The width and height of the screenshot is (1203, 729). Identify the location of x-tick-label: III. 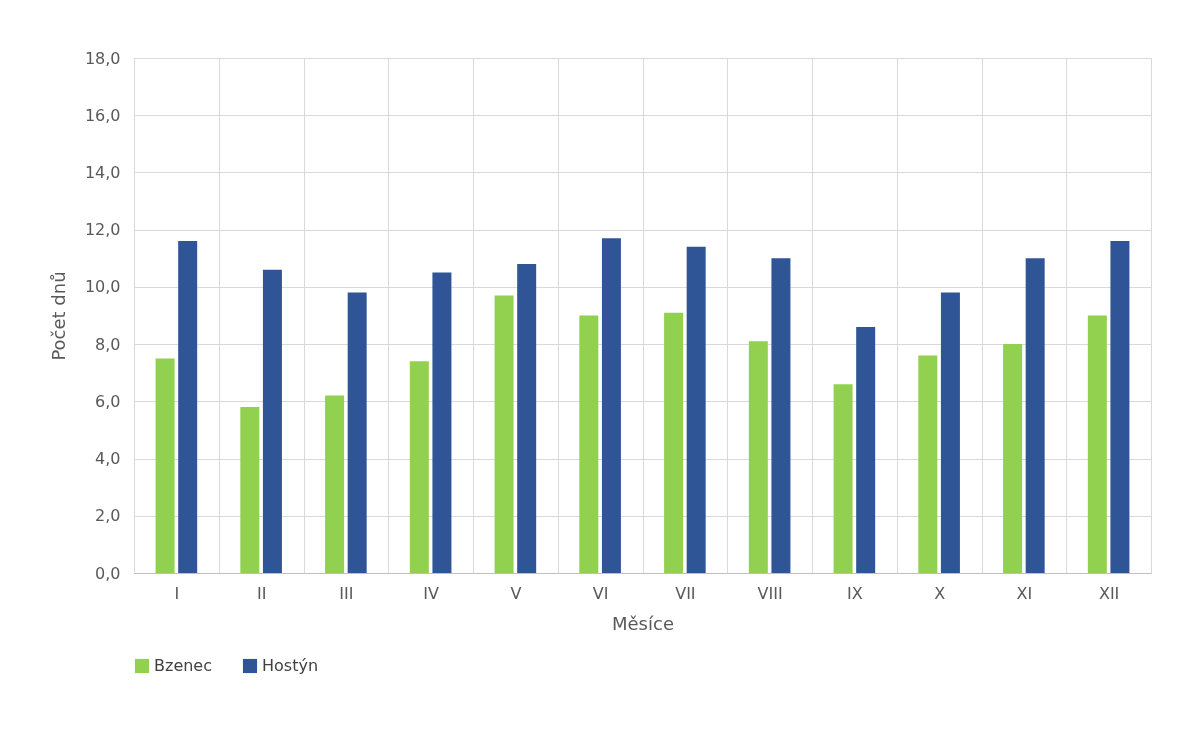
(346, 593).